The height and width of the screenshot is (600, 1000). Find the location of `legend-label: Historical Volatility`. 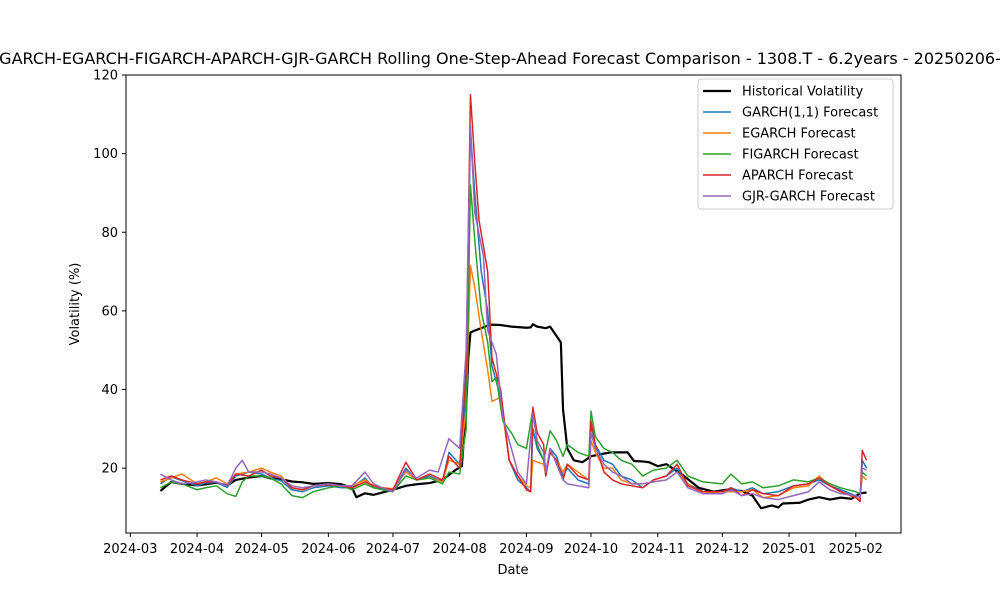

legend-label: Historical Volatility is located at coordinates (802, 92).